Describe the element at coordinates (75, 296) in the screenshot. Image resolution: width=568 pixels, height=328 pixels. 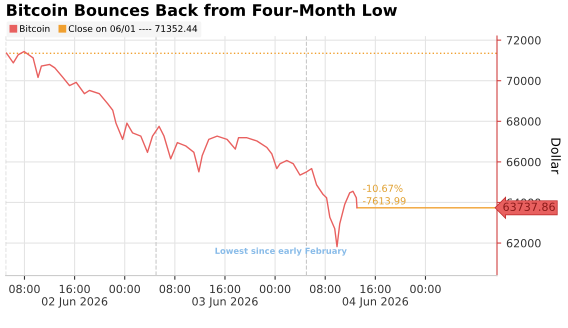
I see `x-tick-label: 16:00 02 Jun 2026` at that location.